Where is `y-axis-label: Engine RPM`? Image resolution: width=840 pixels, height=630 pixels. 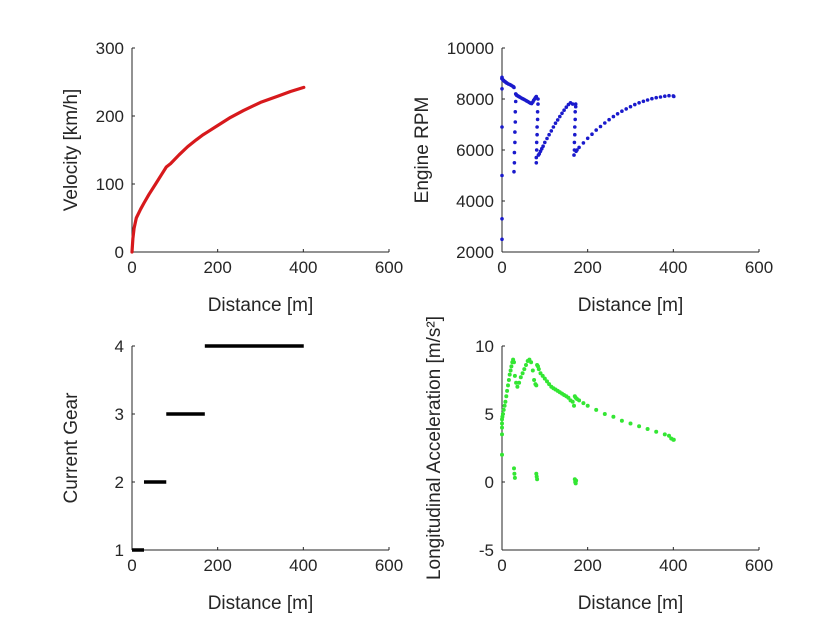
y-axis-label: Engine RPM is located at coordinates (422, 150).